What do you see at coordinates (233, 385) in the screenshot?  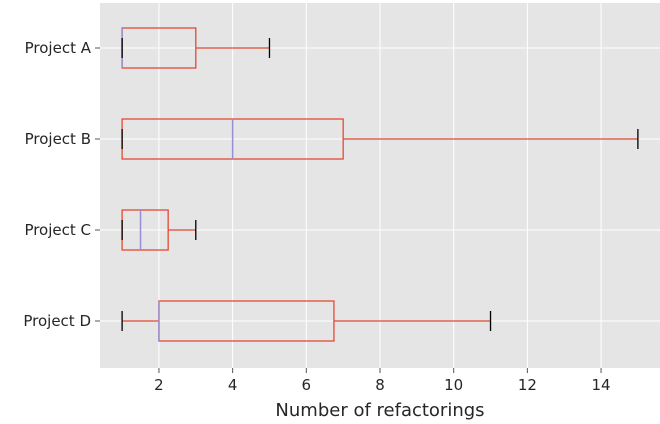 I see `x-tick-label: 4` at bounding box center [233, 385].